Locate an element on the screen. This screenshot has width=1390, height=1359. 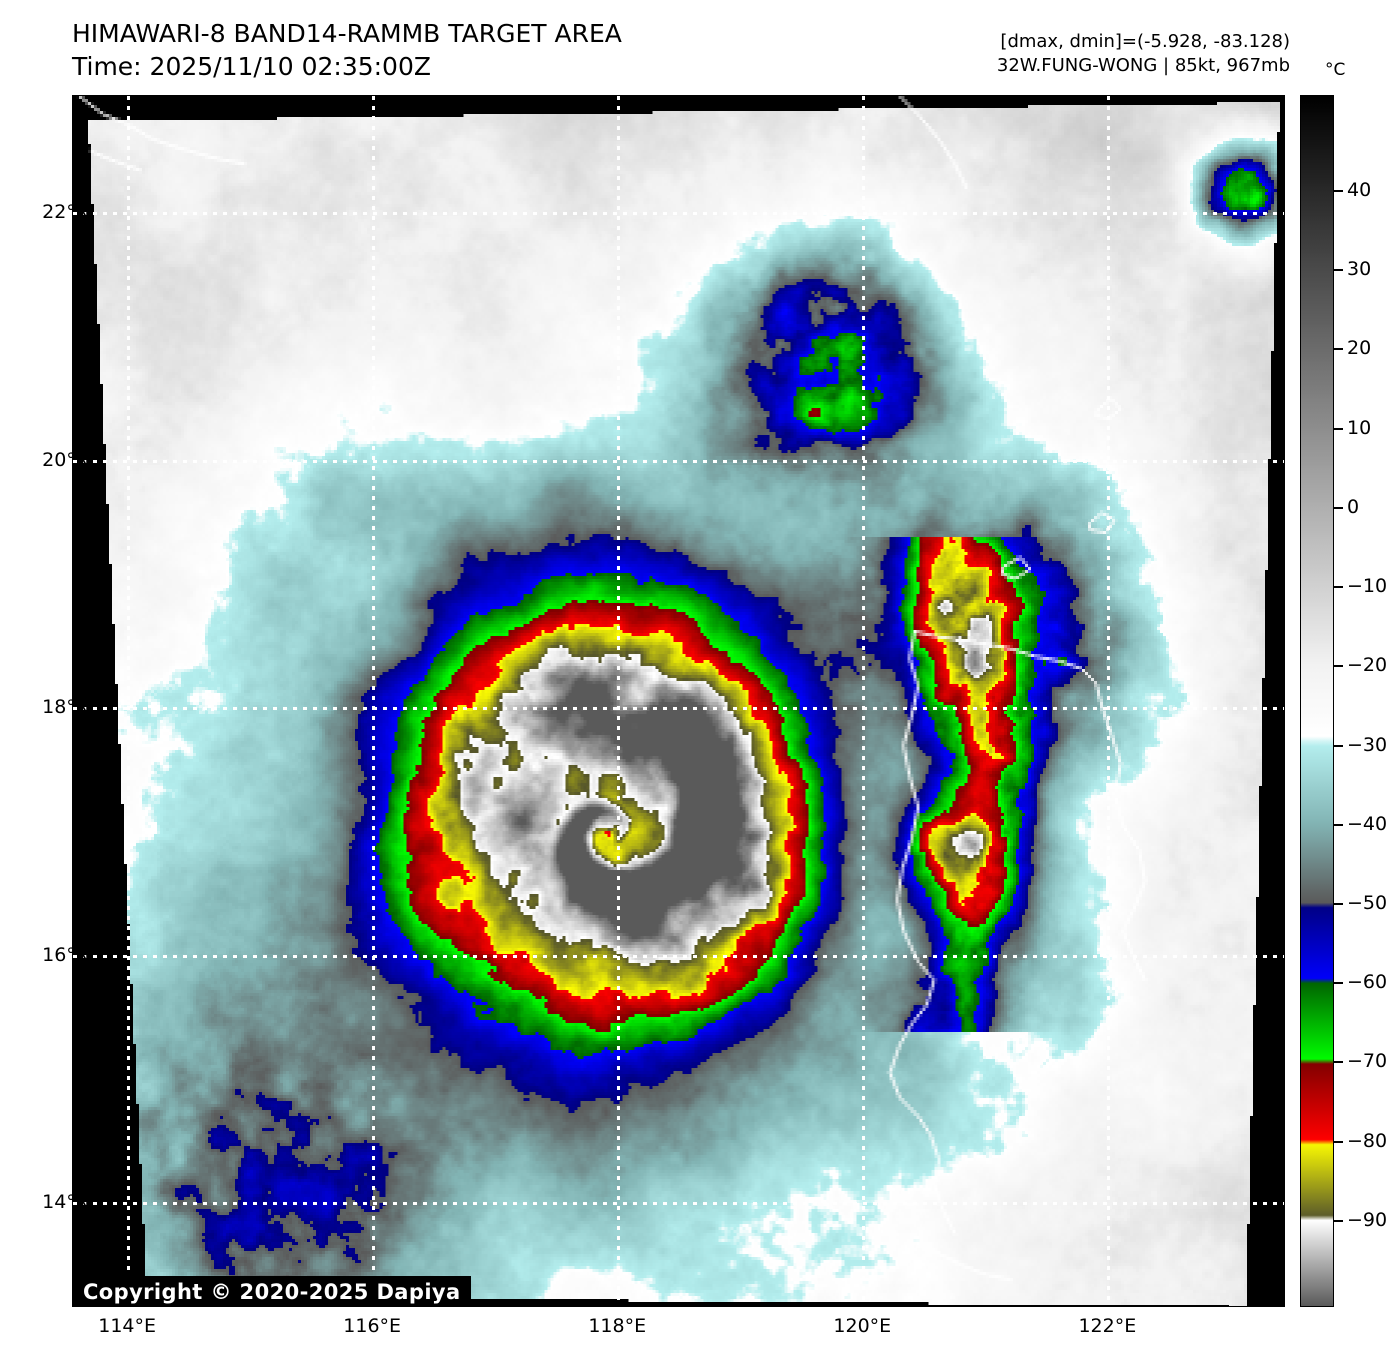
latitude-tick-label: 16°N is located at coordinates (66, 954).